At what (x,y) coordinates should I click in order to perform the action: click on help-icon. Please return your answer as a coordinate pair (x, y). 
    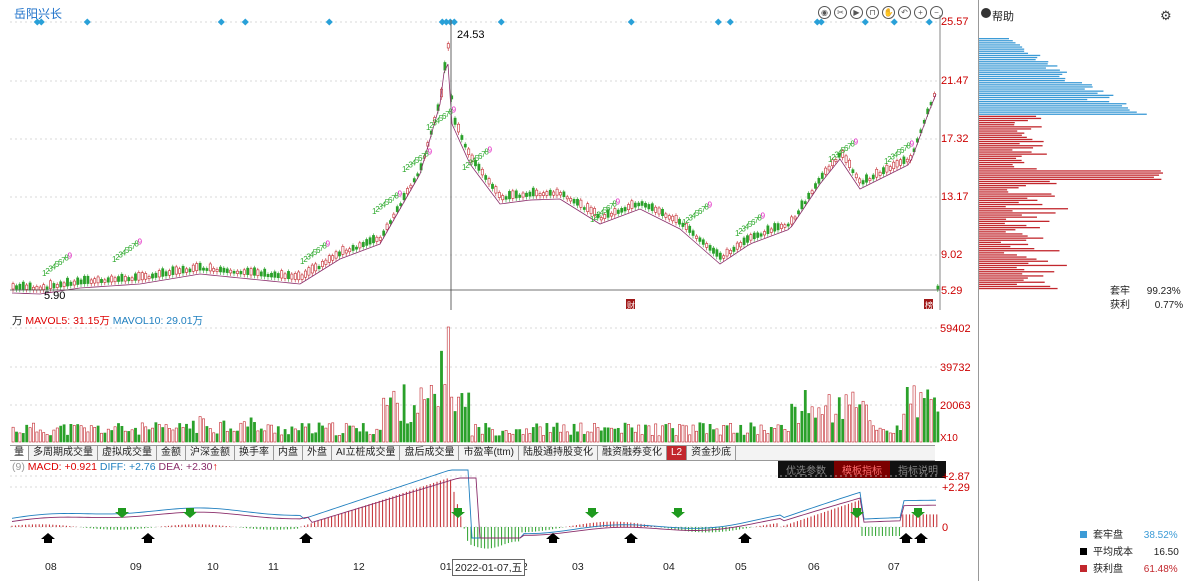
    Looking at the image, I should click on (986, 13).